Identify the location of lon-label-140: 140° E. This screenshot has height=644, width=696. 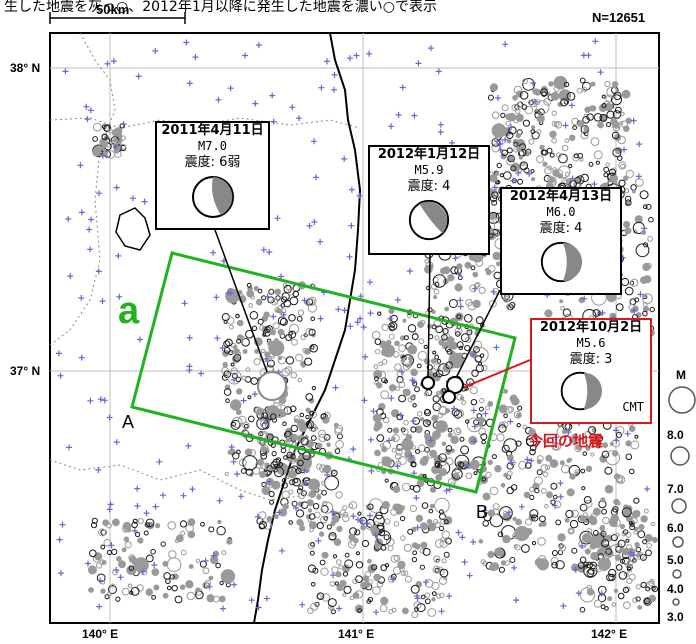
(100, 634).